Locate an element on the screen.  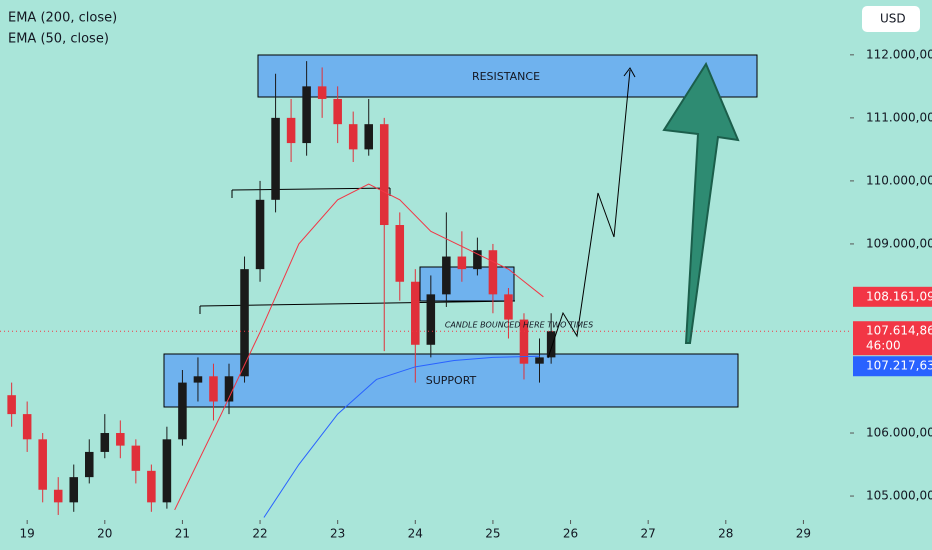
y-tick-label: 105.000,00 is located at coordinates (899, 496).